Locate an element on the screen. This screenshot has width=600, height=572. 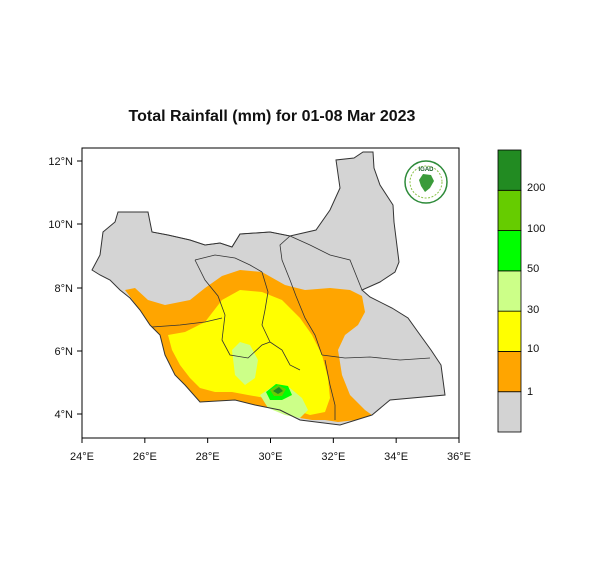
legend-label: 10 is located at coordinates (533, 349).